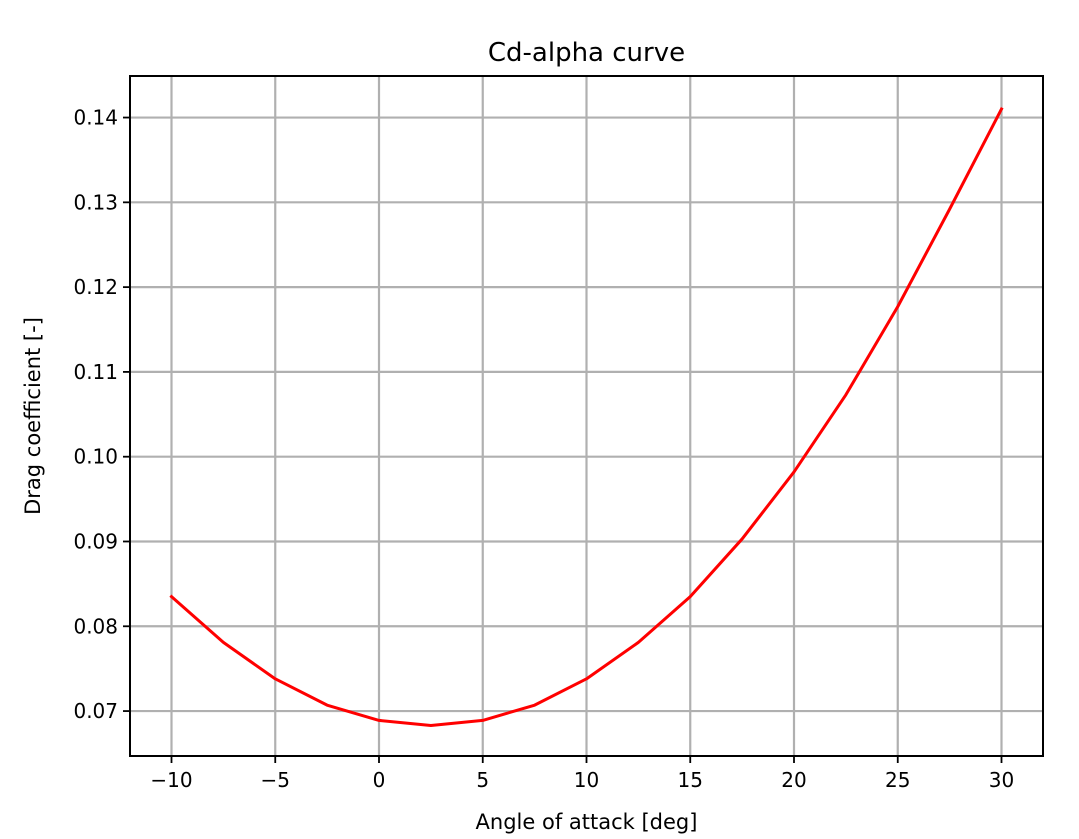 Image resolution: width=1079 pixels, height=839 pixels. What do you see at coordinates (587, 822) in the screenshot?
I see `x-axis-label: Angle of attack [deg]` at bounding box center [587, 822].